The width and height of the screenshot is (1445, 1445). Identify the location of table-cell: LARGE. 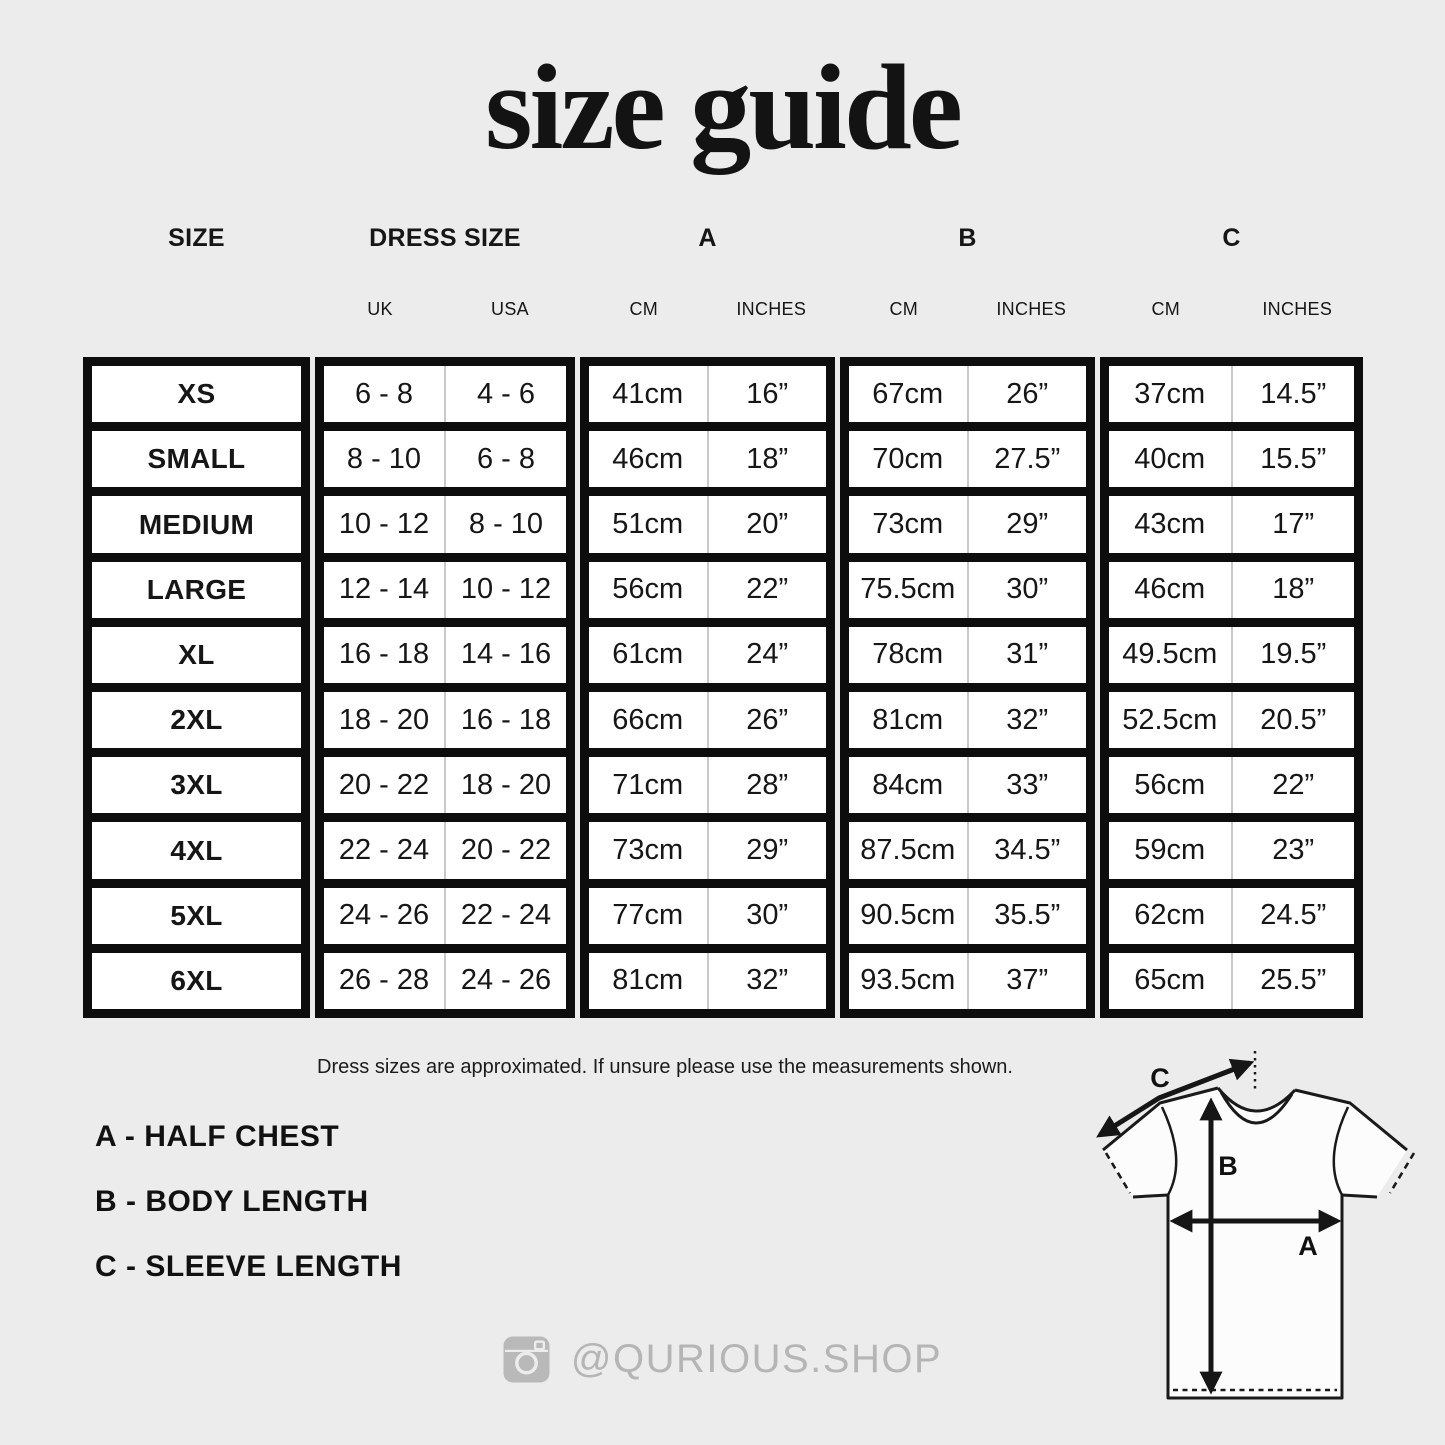
(196, 585).